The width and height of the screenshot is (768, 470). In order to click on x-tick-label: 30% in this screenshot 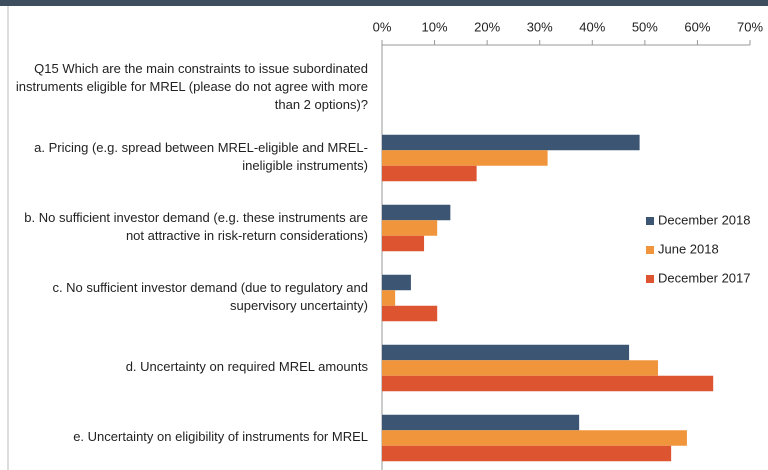, I will do `click(540, 26)`.